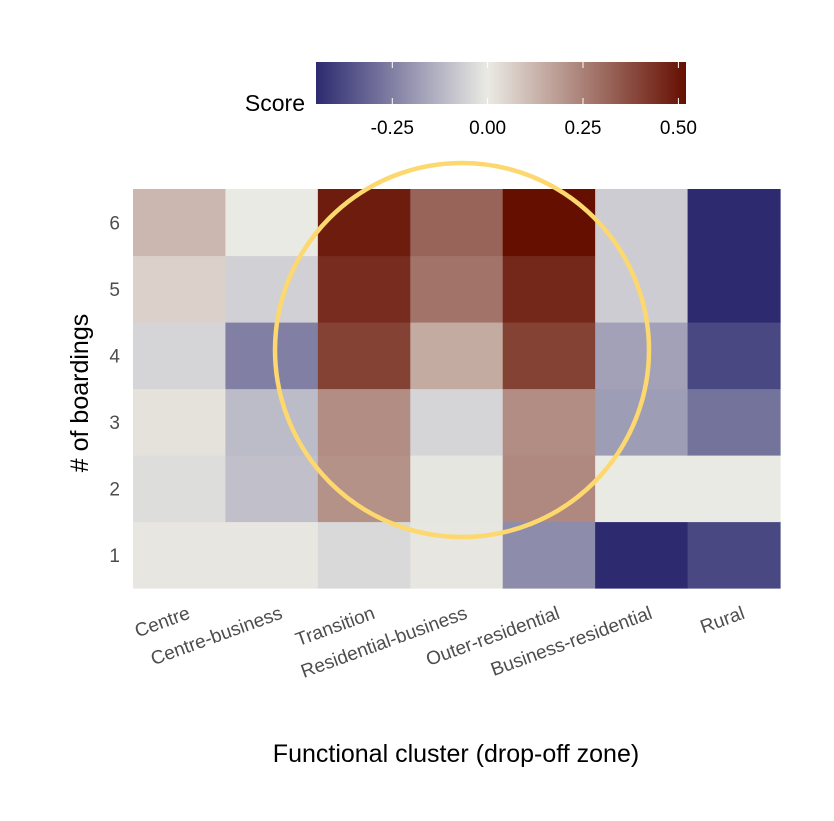 The width and height of the screenshot is (834, 821). I want to click on x-axis-title: Functional cluster (drop-off zone), so click(456, 754).